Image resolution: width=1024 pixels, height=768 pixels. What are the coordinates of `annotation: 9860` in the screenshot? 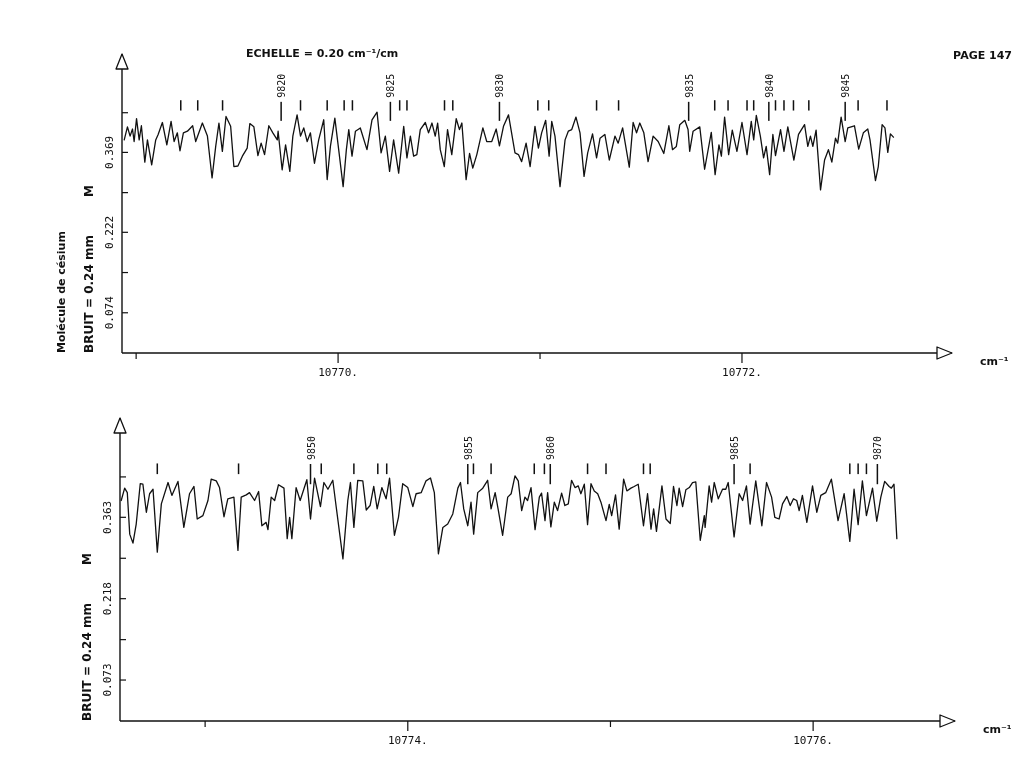 It's located at (550, 448).